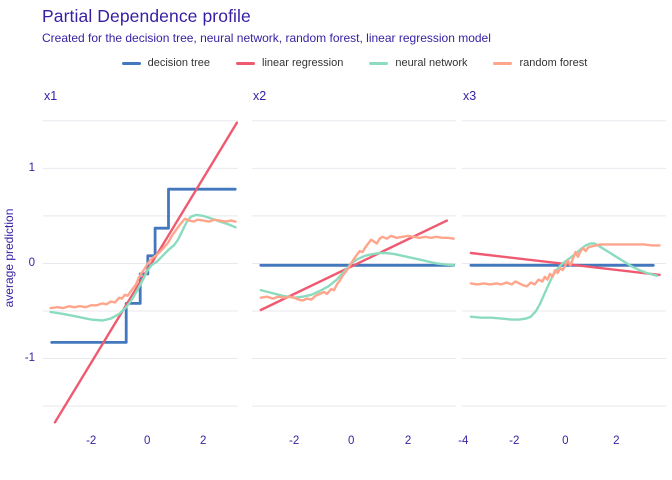 The image size is (672, 480). I want to click on legend-item-decision-tree: decision tree, so click(165, 63).